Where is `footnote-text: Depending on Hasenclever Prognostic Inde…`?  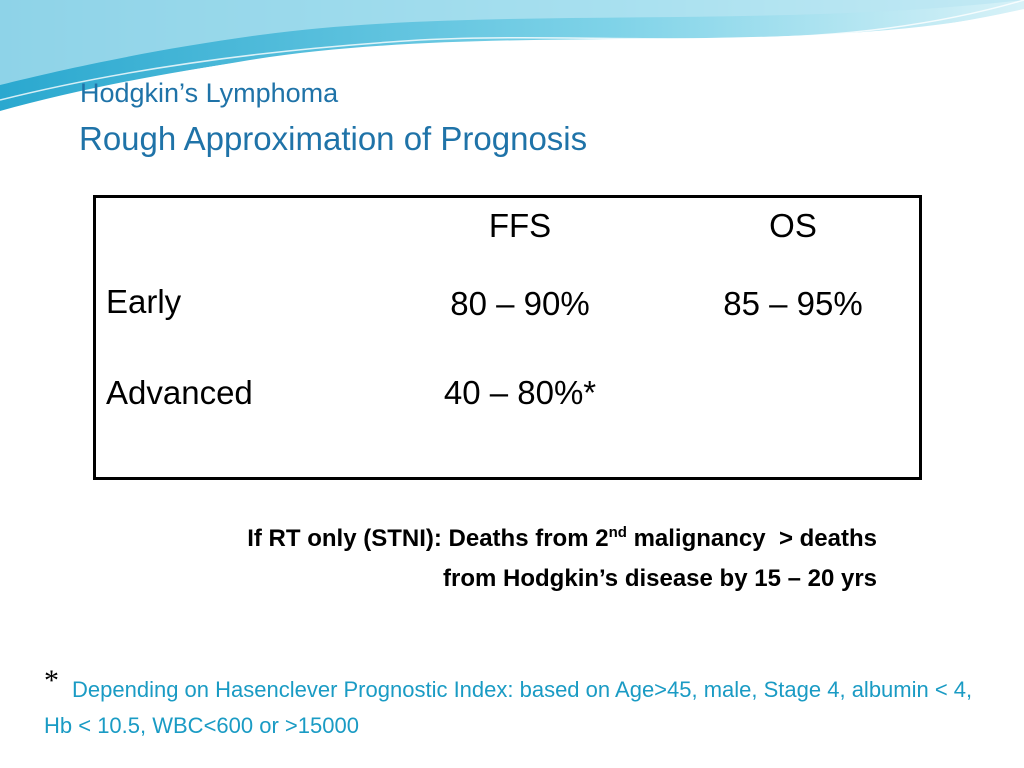
footnote-text: Depending on Hasenclever Prognostic Inde… is located at coordinates (508, 707).